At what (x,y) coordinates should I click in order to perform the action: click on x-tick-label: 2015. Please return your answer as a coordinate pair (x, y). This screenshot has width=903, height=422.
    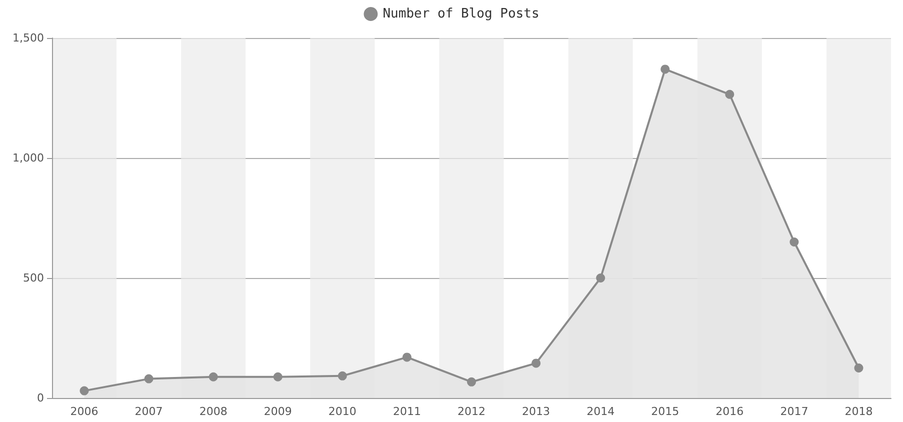
    Looking at the image, I should click on (665, 411).